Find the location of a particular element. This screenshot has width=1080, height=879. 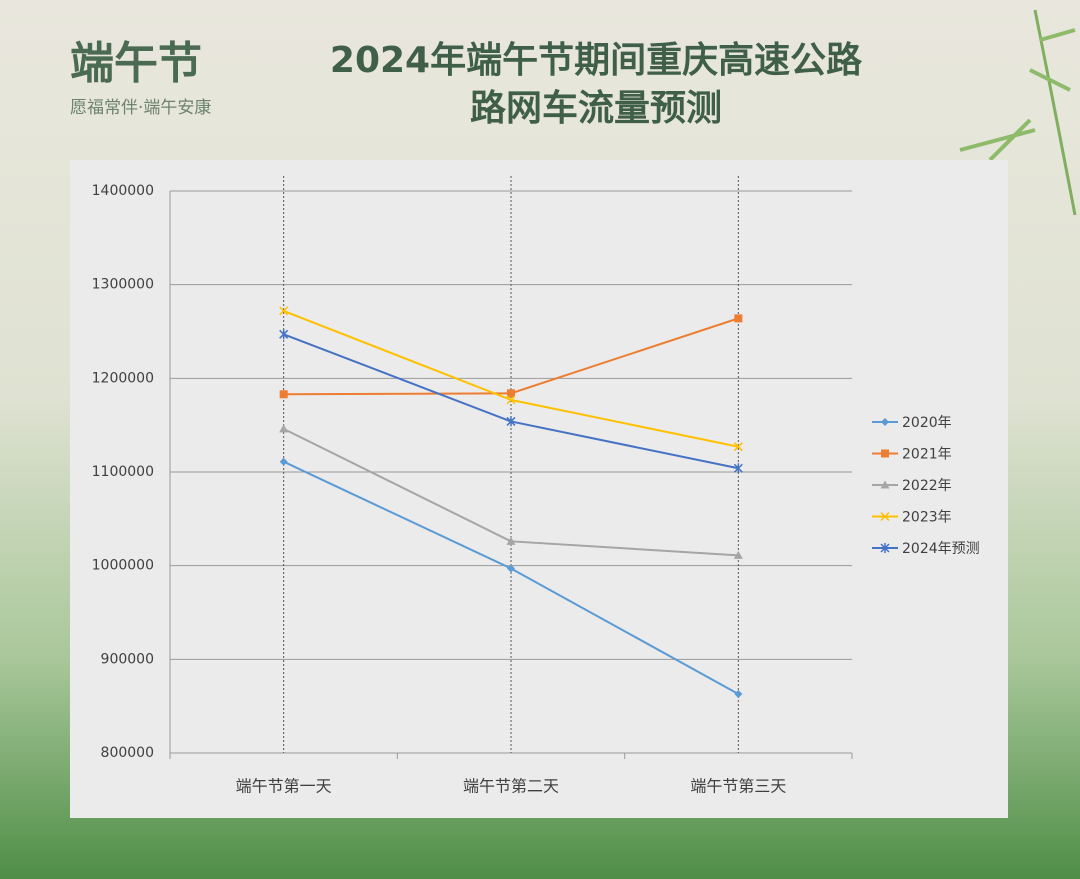

y-tick-label: 1000000 is located at coordinates (123, 566).